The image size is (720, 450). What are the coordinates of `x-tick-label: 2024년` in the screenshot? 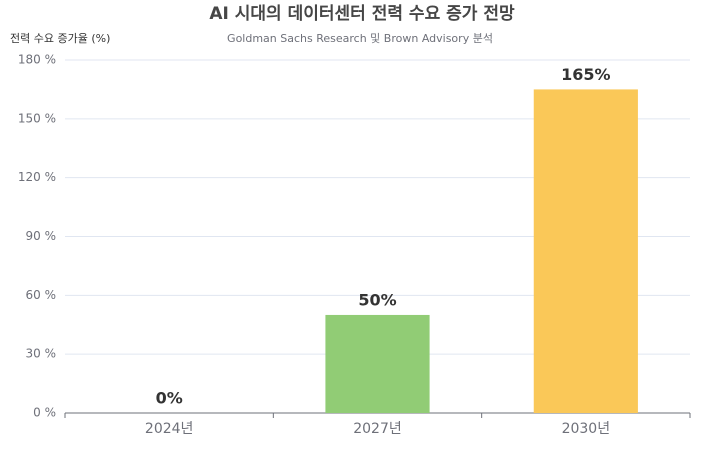 It's located at (169, 429).